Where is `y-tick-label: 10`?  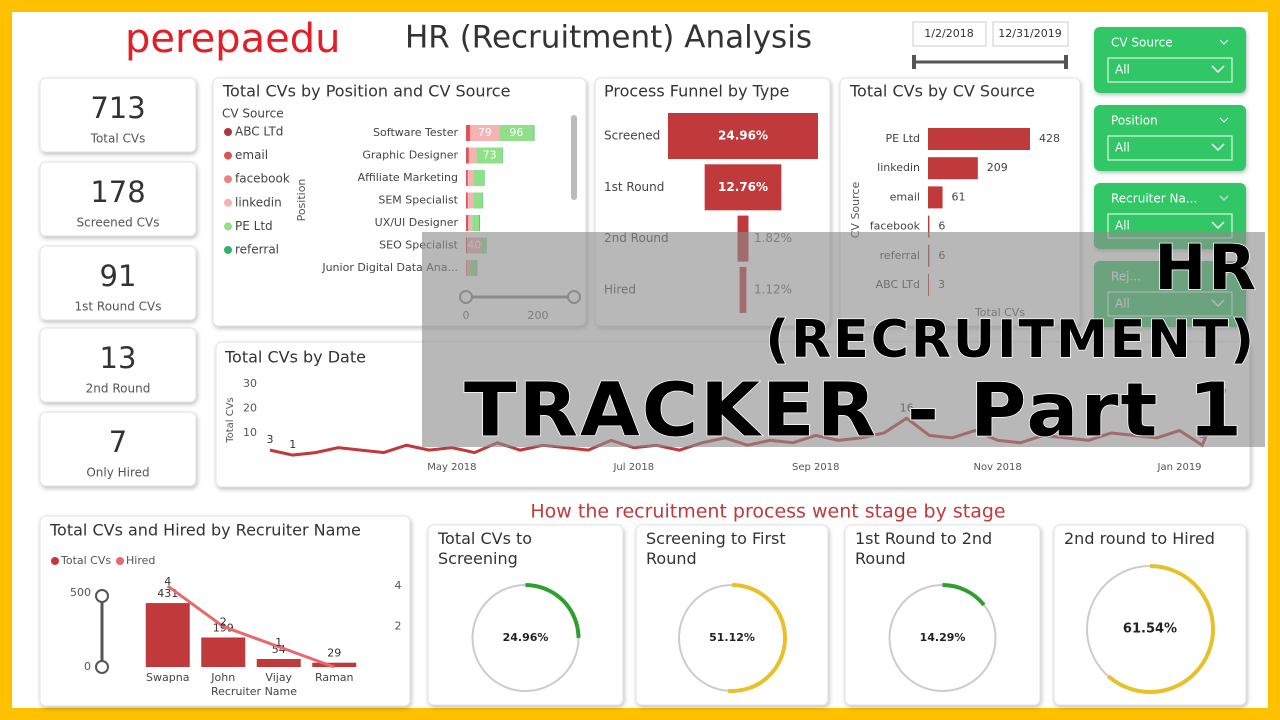
y-tick-label: 10 is located at coordinates (250, 432).